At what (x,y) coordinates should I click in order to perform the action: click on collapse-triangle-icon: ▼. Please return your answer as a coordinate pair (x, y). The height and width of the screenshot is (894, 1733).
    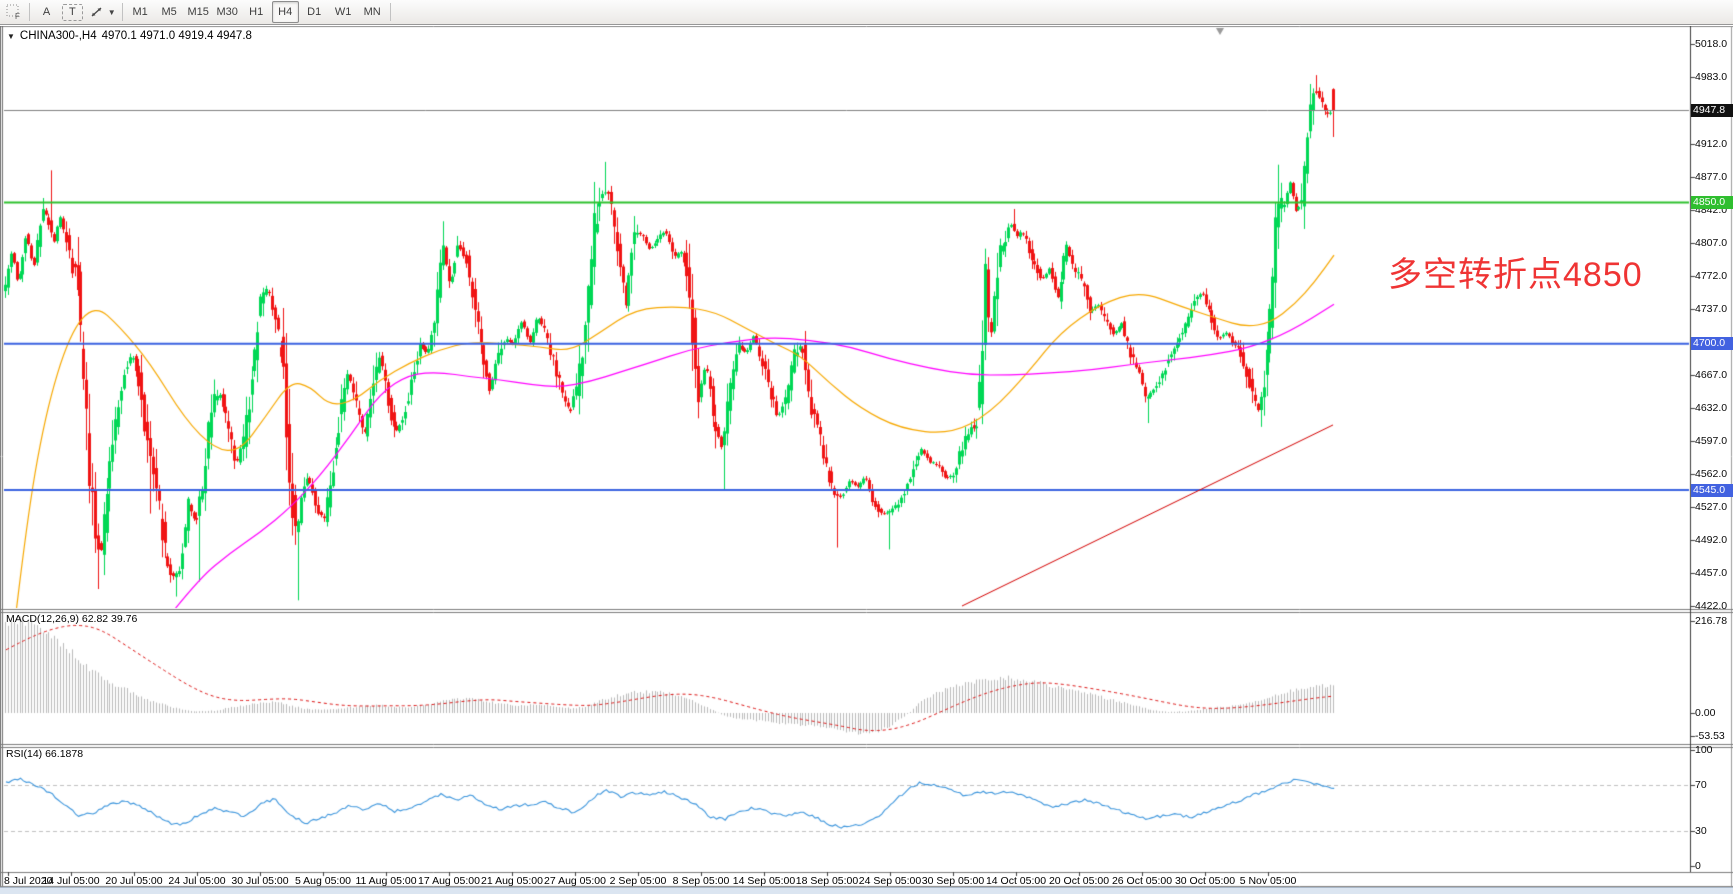
    Looking at the image, I should click on (11, 36).